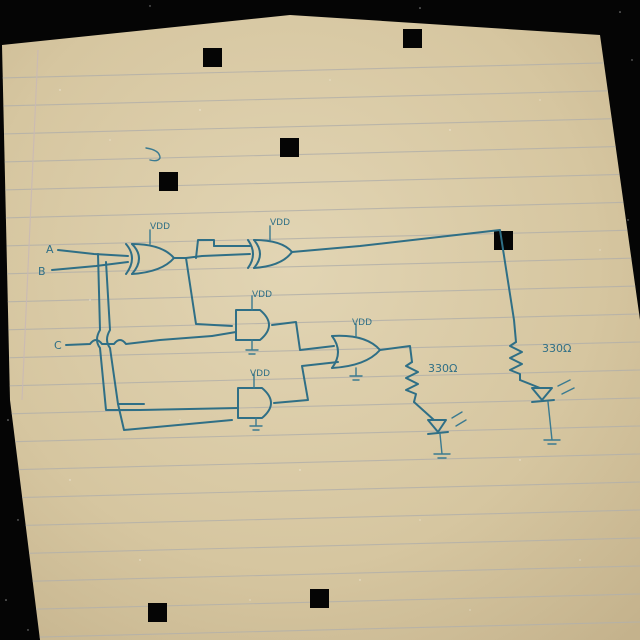 Image resolution: width=640 pixels, height=640 pixels. I want to click on wire-c-to-xor2, so click(205, 249).